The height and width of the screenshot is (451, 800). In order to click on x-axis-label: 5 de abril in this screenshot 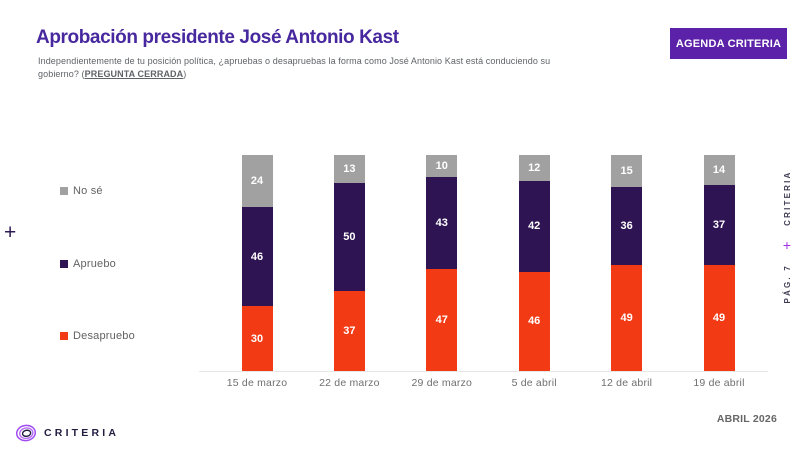, I will do `click(534, 383)`.